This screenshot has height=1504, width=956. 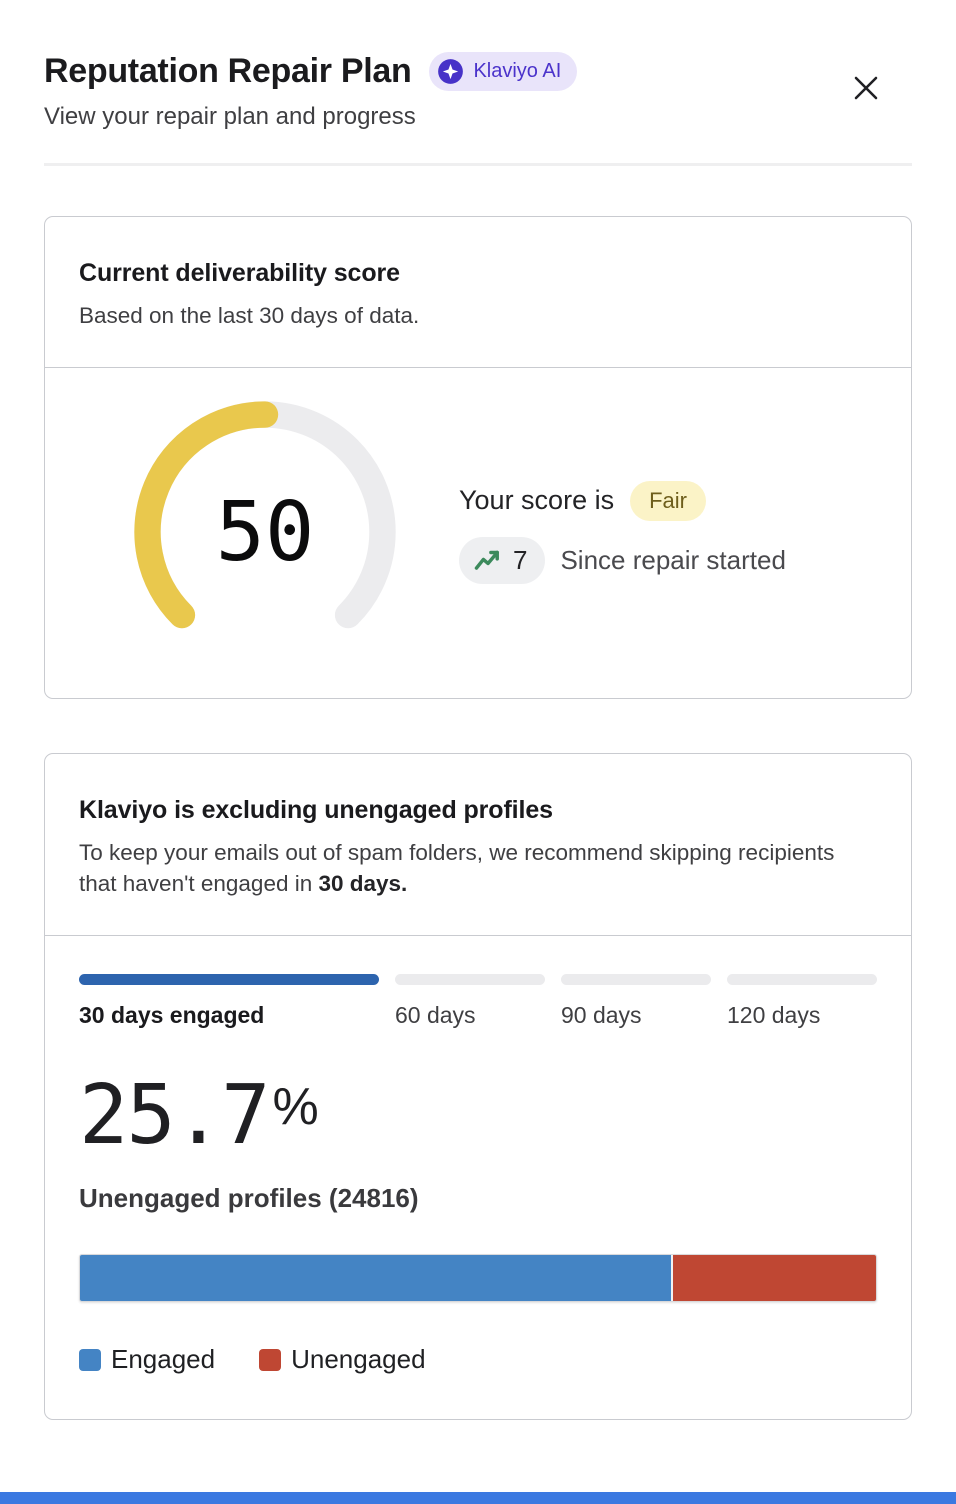 What do you see at coordinates (249, 315) in the screenshot?
I see `score-card-subtitle: Based on the last 30 days of data.` at bounding box center [249, 315].